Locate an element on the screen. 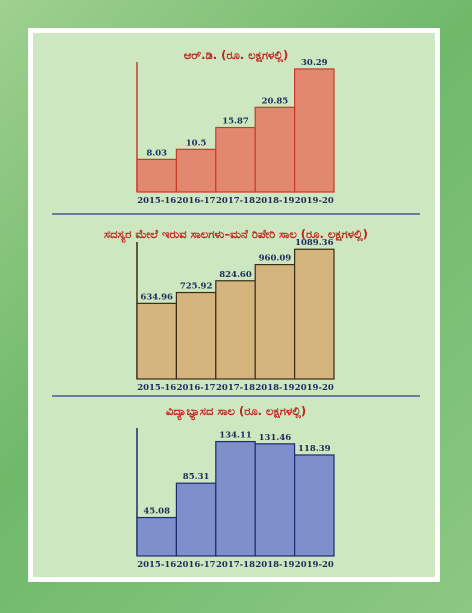 Image resolution: width=472 pixels, height=613 pixels. data-label: 20.85 is located at coordinates (275, 101).